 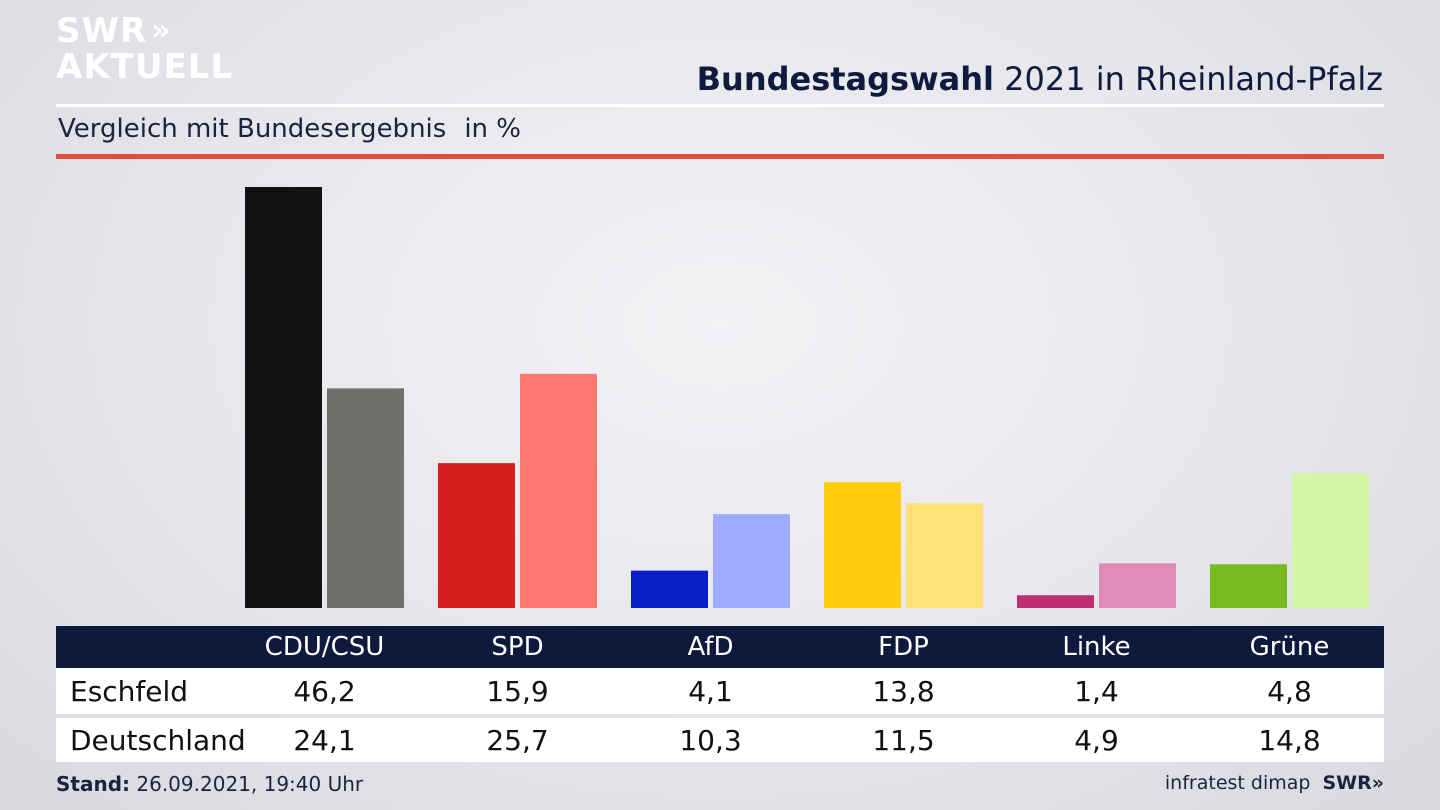 What do you see at coordinates (1193, 79) in the screenshot?
I see `title-rest: 2021 in Rheinland-Pfalz` at bounding box center [1193, 79].